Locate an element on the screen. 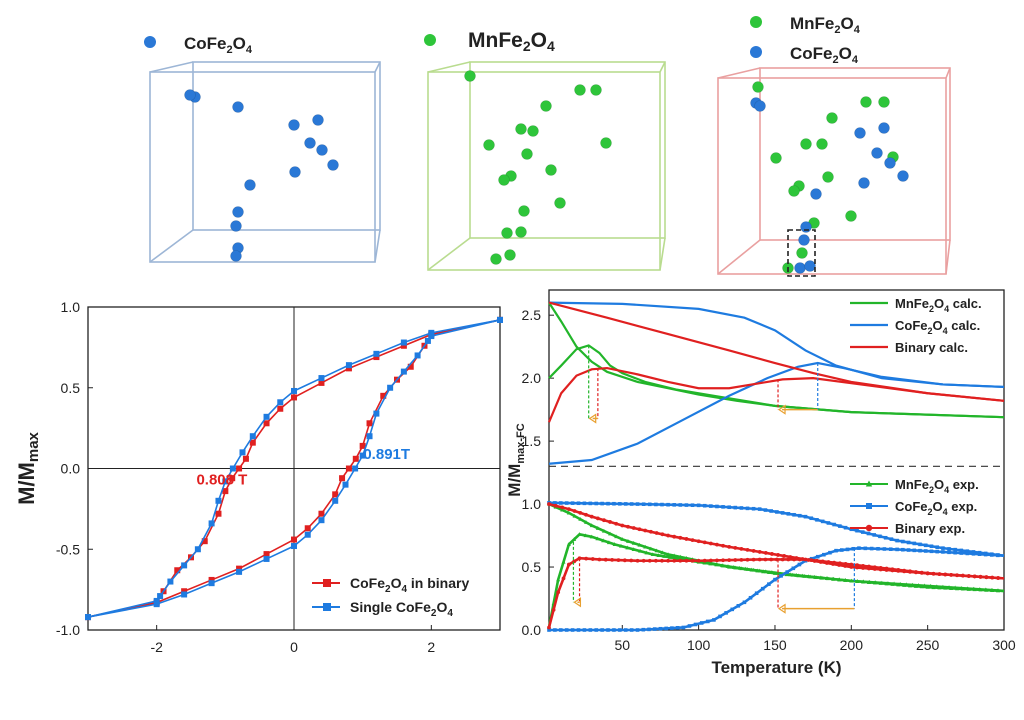  x-tick-label: 200 is located at coordinates (852, 645).